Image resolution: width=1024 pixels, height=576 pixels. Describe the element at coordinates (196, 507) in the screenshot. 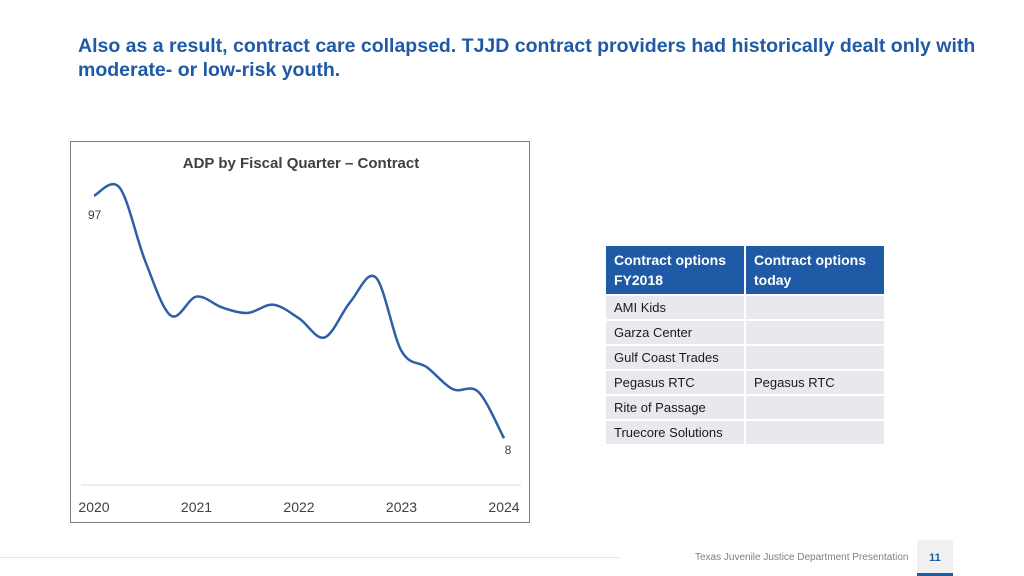

I see `x-tick-label: 2021` at that location.